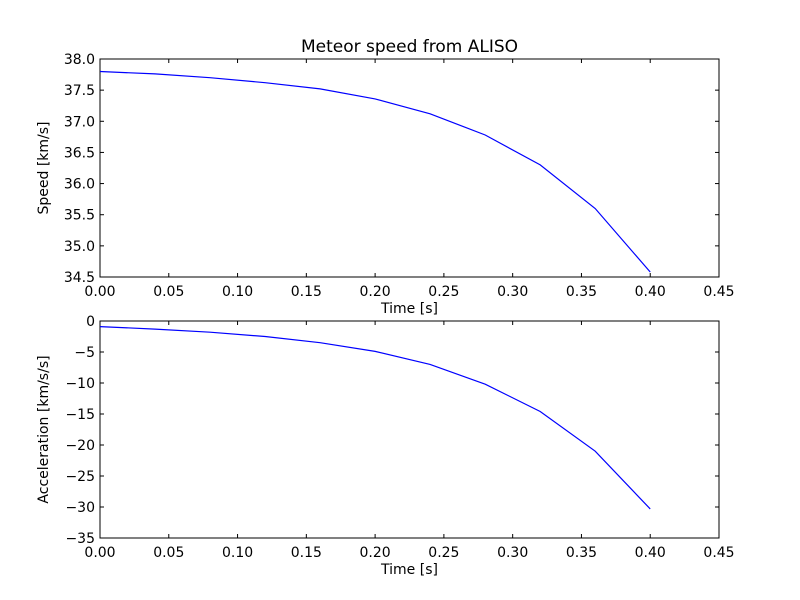 The image size is (800, 600). What do you see at coordinates (79, 153) in the screenshot?
I see `speed-ytick-label: 36.5` at bounding box center [79, 153].